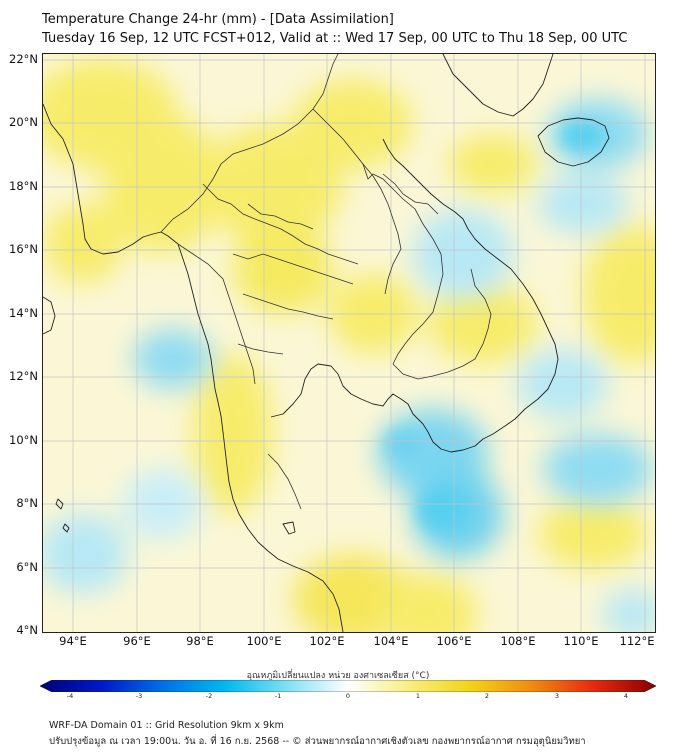  I want to click on colorbar-tick-neg2: -2, so click(209, 696).